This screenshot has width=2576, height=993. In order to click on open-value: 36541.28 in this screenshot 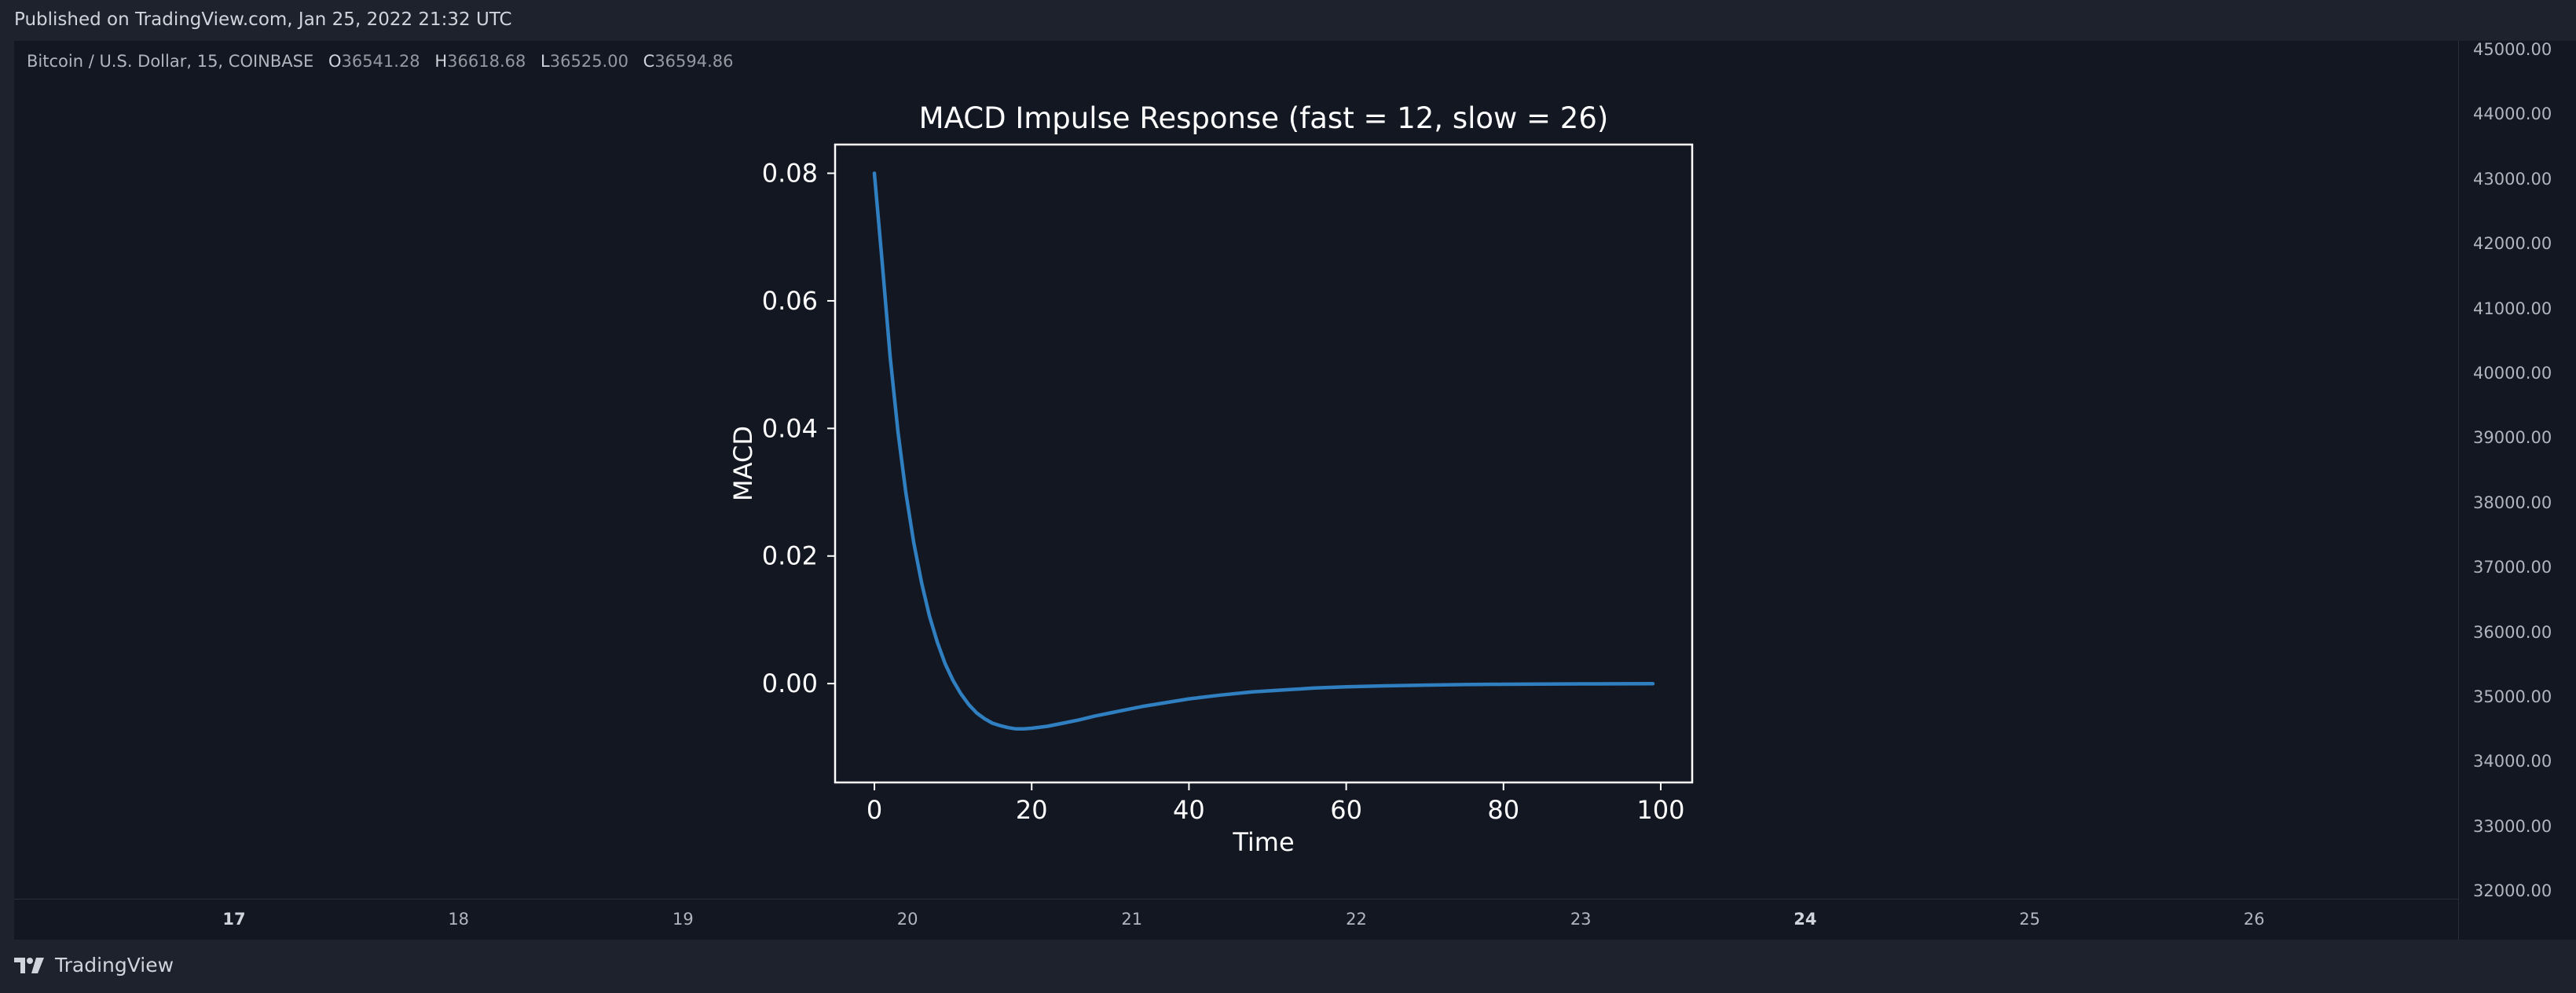, I will do `click(380, 61)`.